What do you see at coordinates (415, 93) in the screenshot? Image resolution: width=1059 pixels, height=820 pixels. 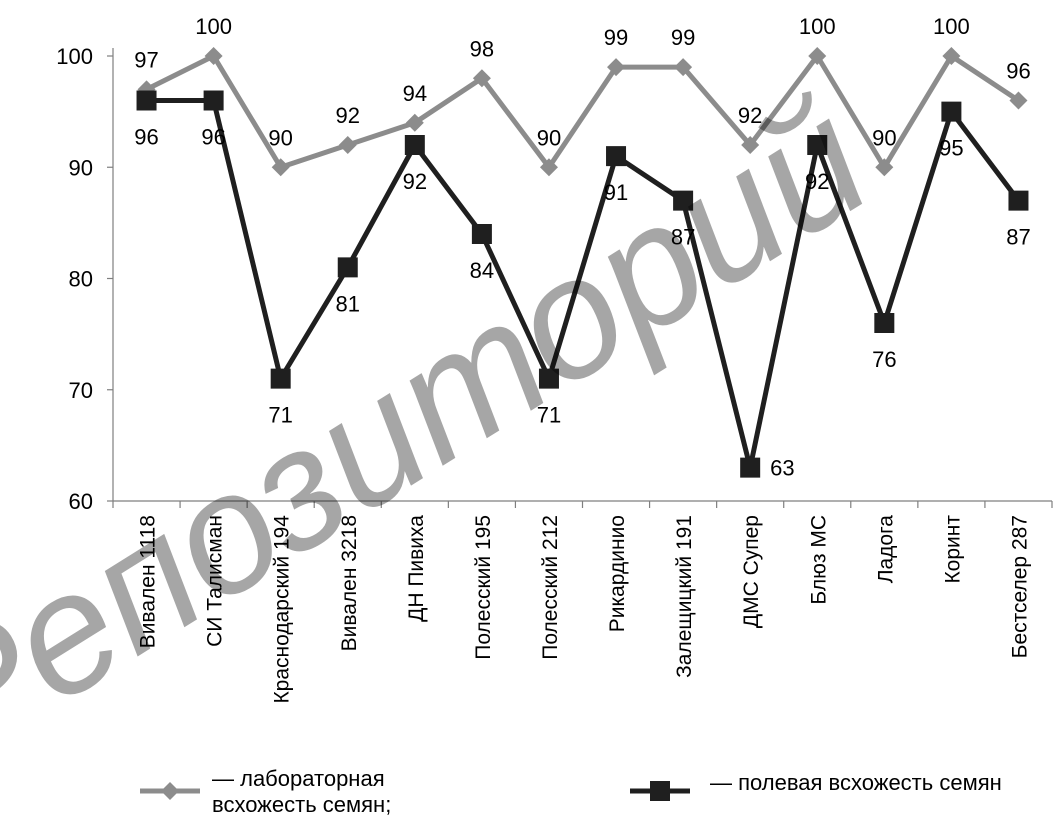 I see `data-label-lab: 94` at bounding box center [415, 93].